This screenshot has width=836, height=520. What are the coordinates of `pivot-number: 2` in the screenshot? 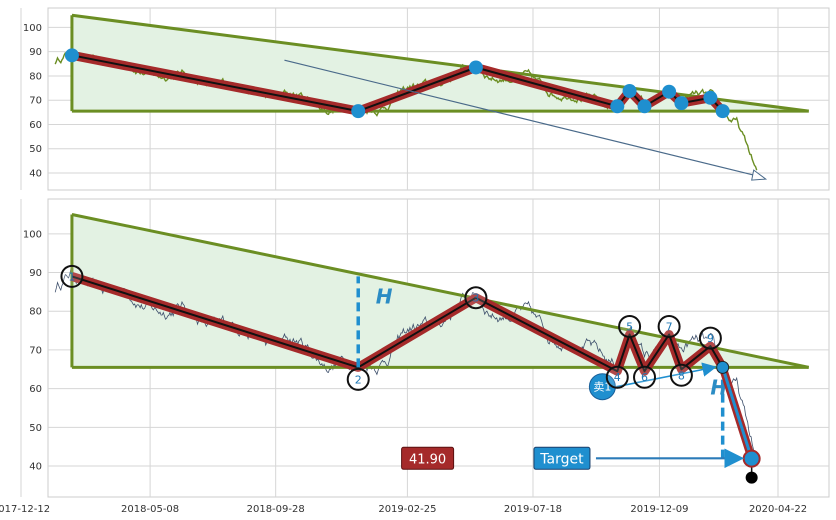 It's located at (358, 379).